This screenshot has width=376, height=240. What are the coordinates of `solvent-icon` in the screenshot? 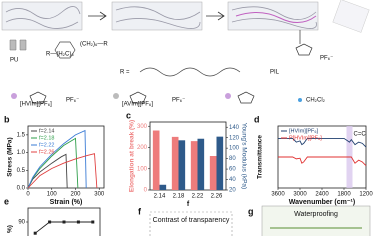 It's located at (300, 100).